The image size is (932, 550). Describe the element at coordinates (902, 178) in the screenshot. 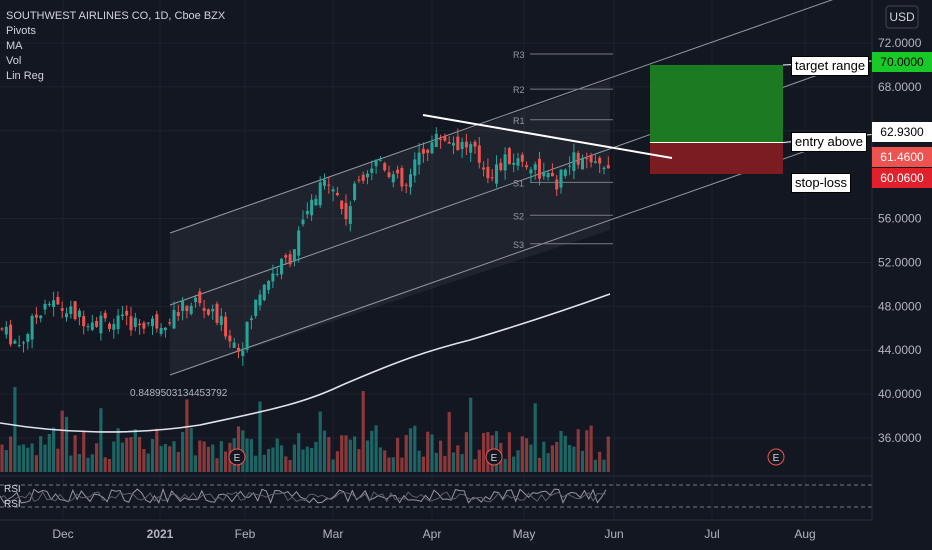

I see `stop-price-tag: 60.0600` at that location.